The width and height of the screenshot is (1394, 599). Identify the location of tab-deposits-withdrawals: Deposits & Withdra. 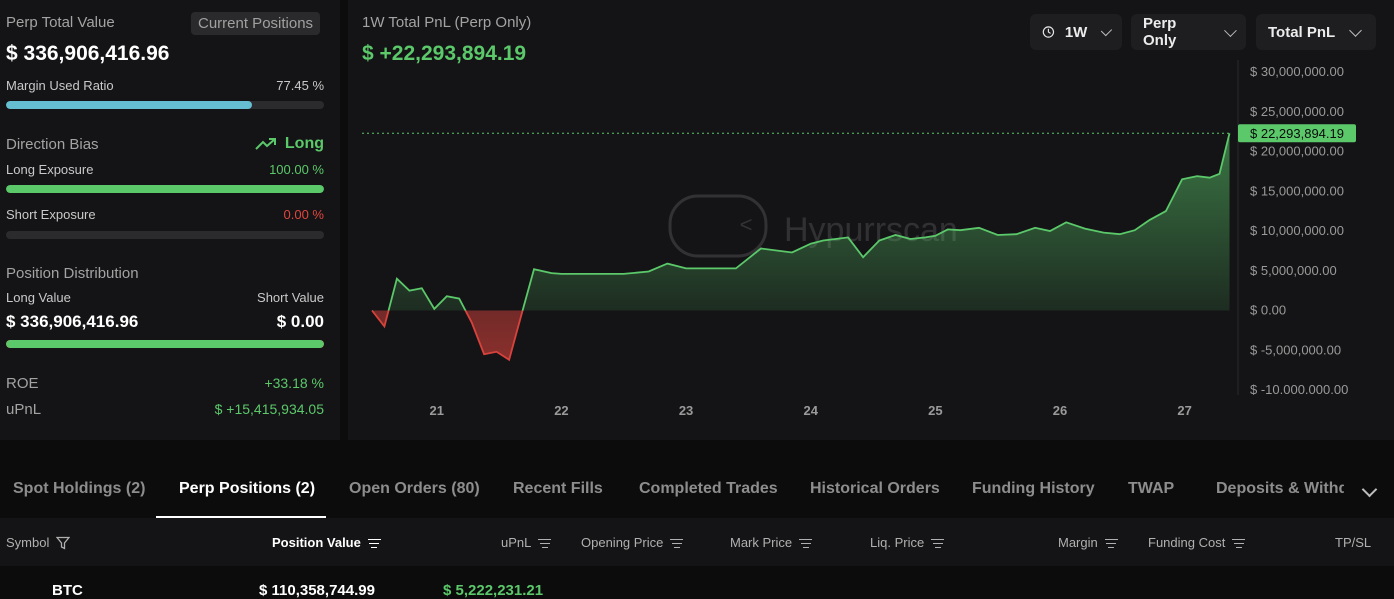
(1280, 488).